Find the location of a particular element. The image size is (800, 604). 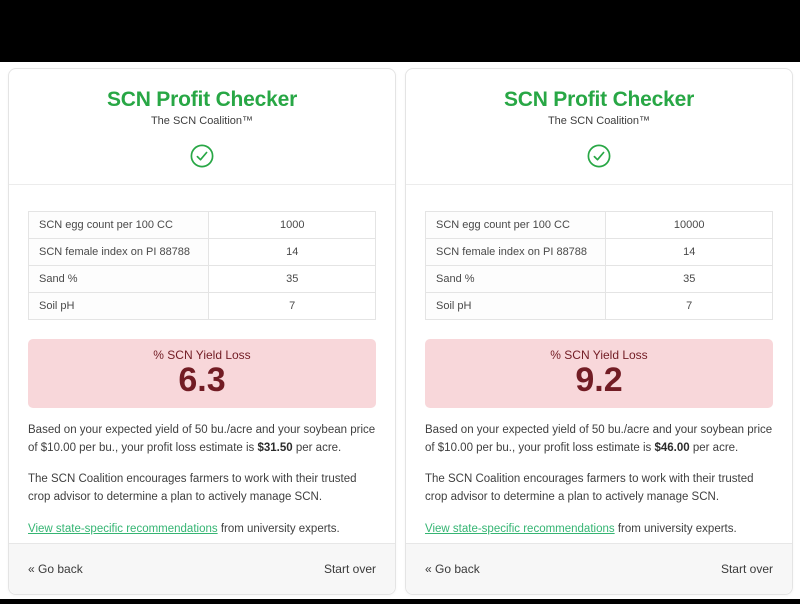

profit-loss-amount: $31.50 is located at coordinates (275, 447).